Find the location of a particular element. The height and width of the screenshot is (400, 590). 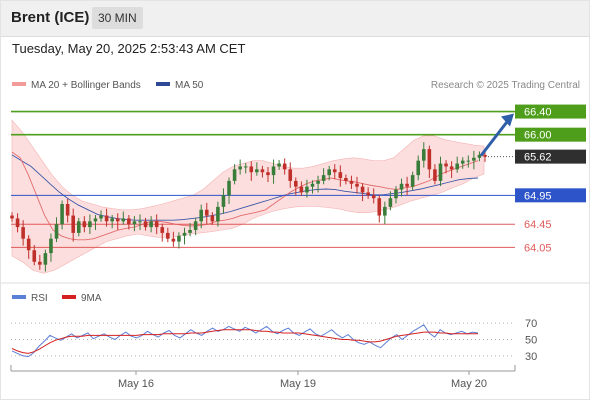

timeframe-button: 30 MIN is located at coordinates (117, 18).